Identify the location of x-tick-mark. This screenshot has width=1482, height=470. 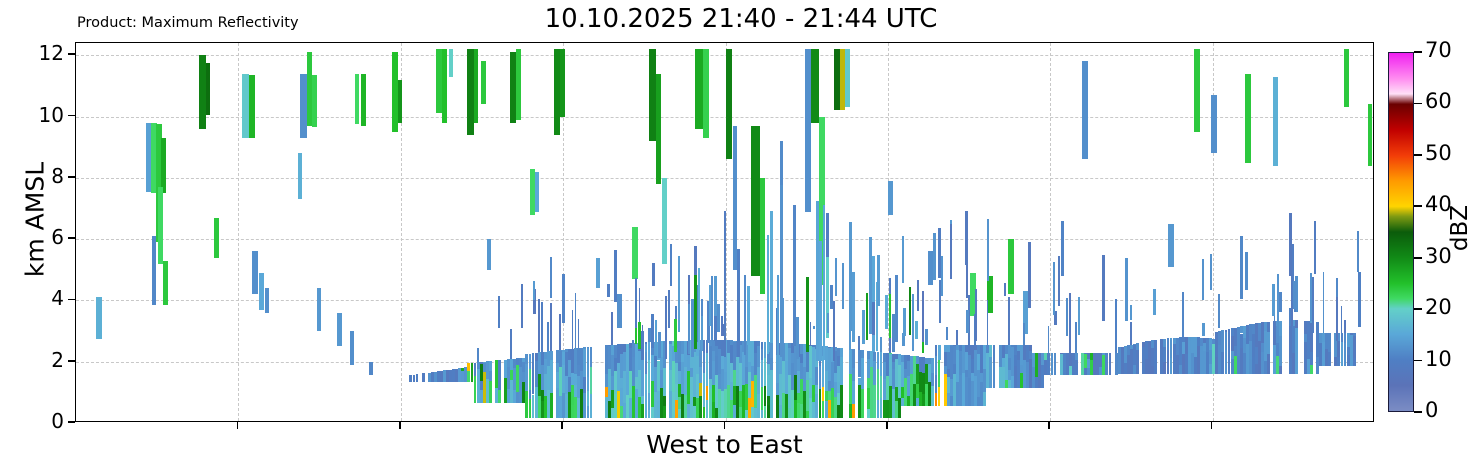
(399, 425).